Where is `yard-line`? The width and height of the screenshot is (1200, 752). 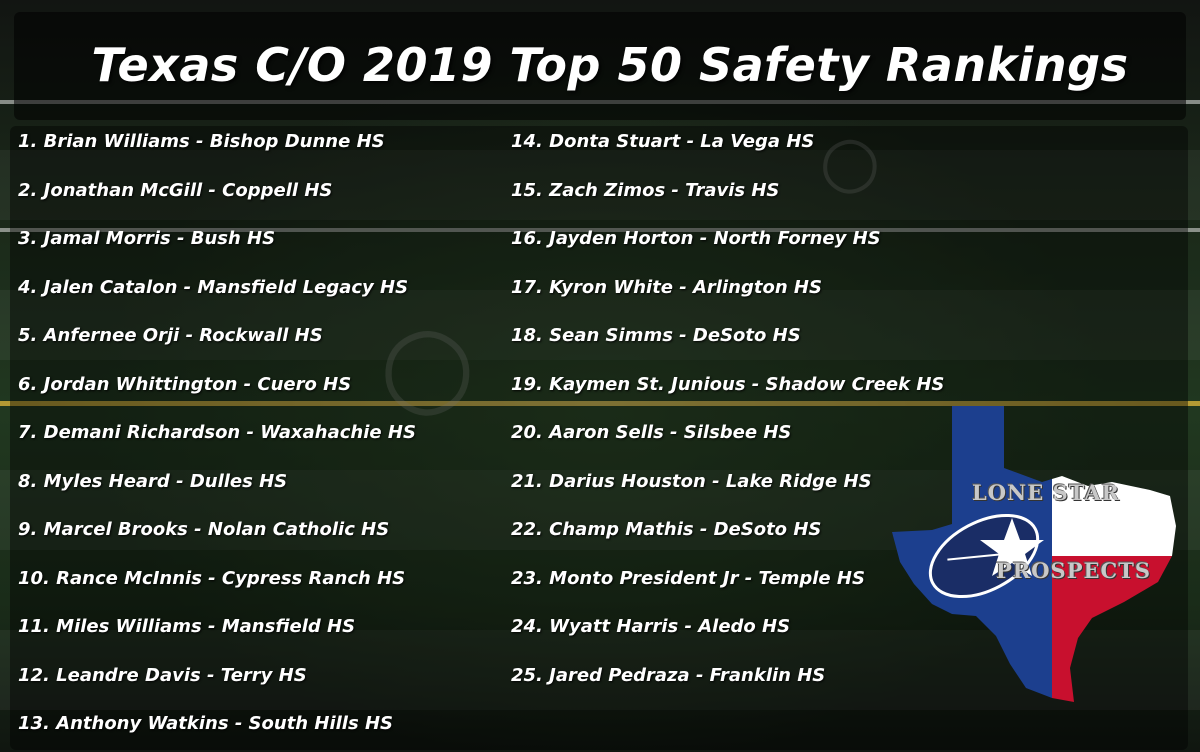 yard-line is located at coordinates (600, 230).